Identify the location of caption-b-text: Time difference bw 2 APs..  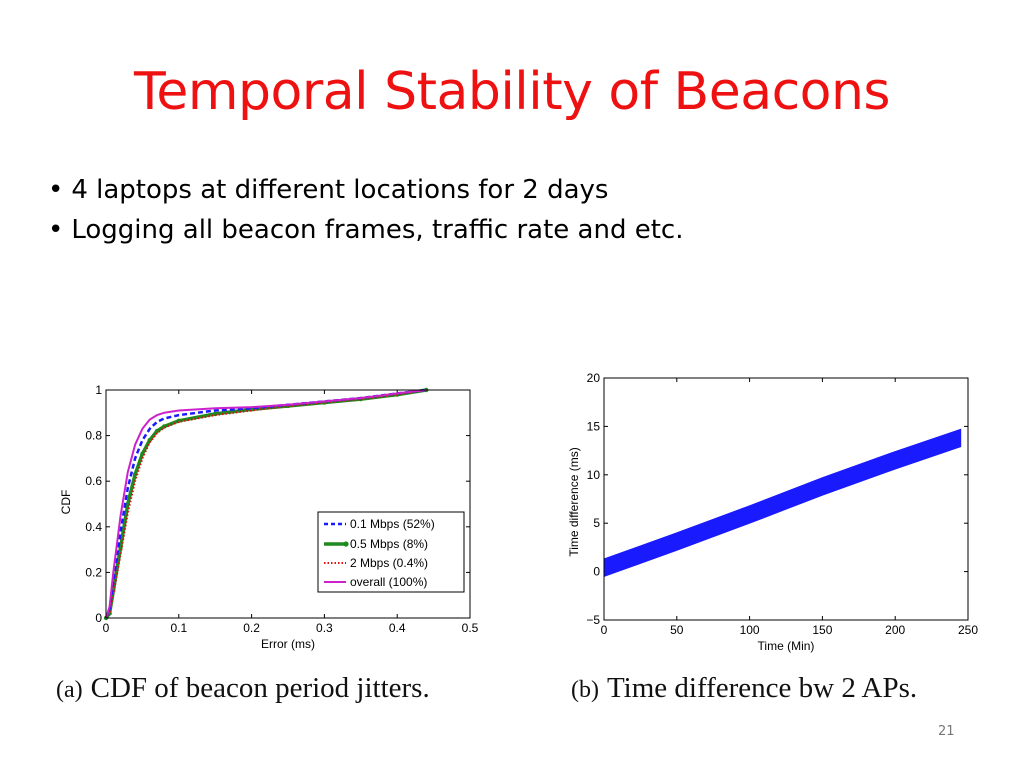
(762, 688).